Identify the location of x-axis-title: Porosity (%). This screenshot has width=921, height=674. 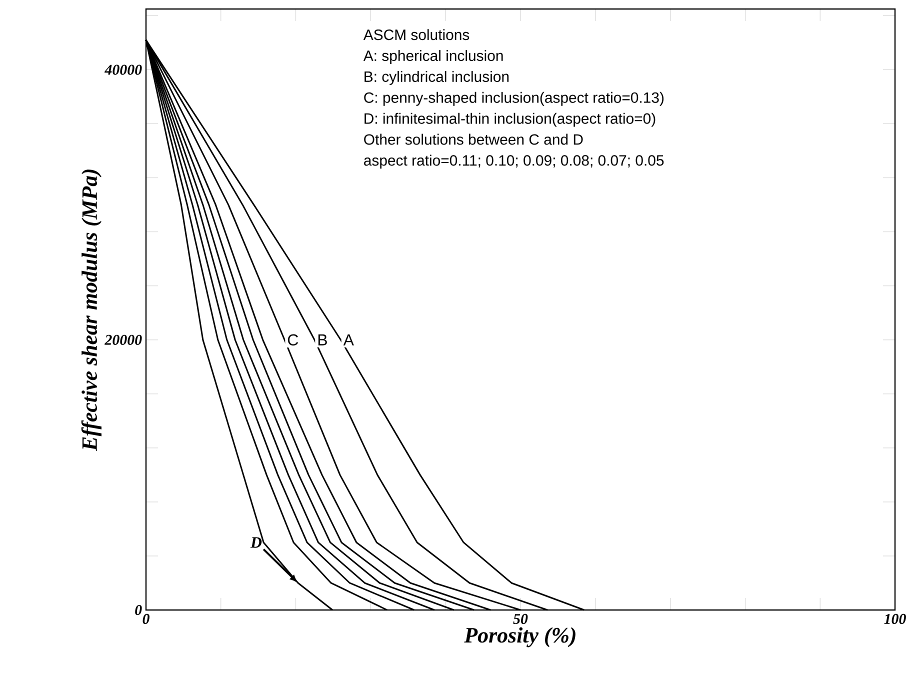
(520, 637).